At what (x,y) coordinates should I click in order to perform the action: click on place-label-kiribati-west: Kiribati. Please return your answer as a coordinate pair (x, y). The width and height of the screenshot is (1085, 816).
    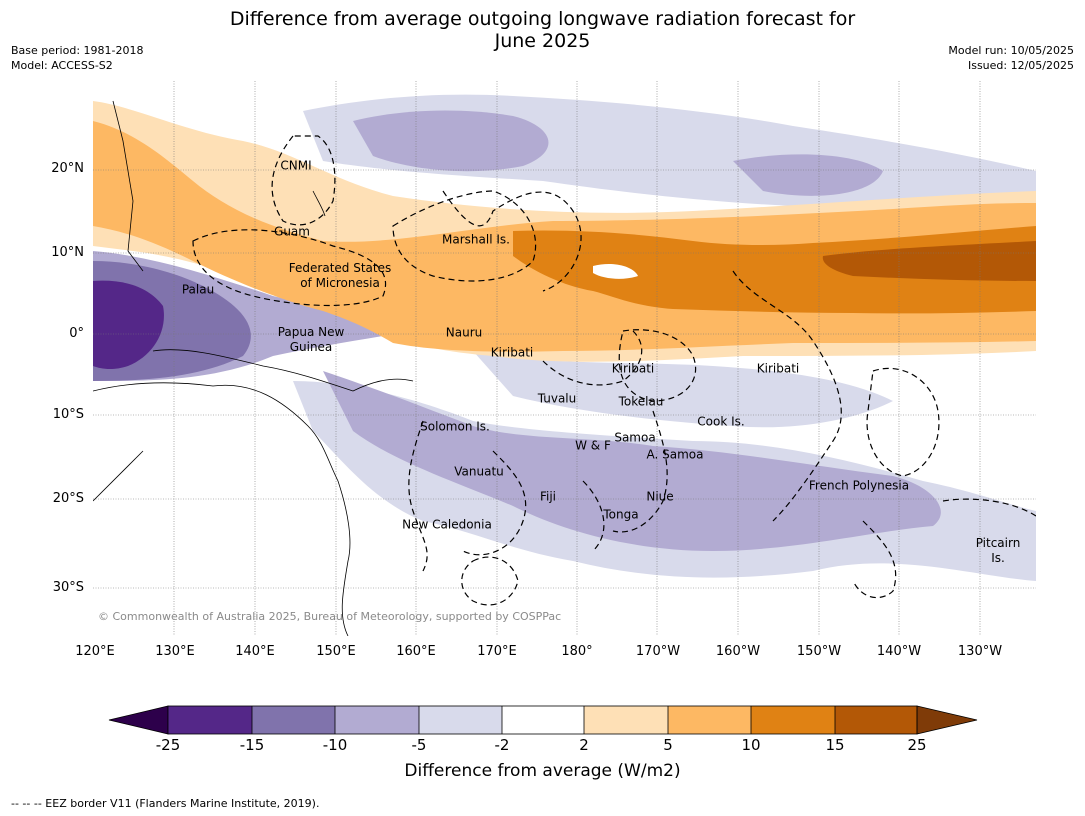
    Looking at the image, I should click on (512, 352).